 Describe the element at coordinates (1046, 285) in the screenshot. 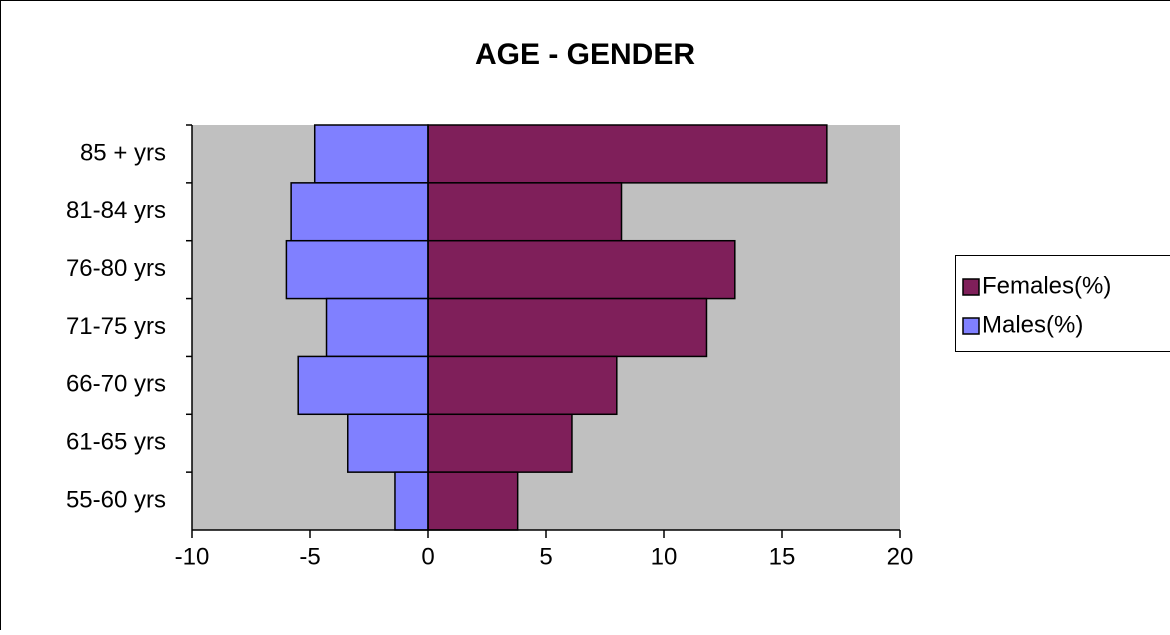

I see `legend-label: Females(%)` at that location.